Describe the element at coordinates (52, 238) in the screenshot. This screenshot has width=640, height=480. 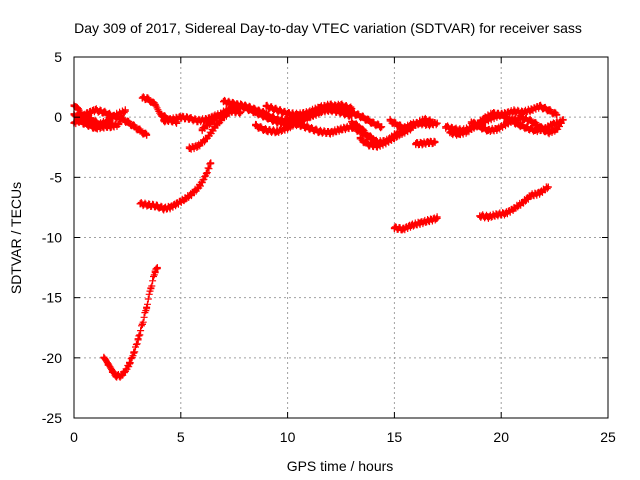
I see `y-tick-label: -10` at that location.